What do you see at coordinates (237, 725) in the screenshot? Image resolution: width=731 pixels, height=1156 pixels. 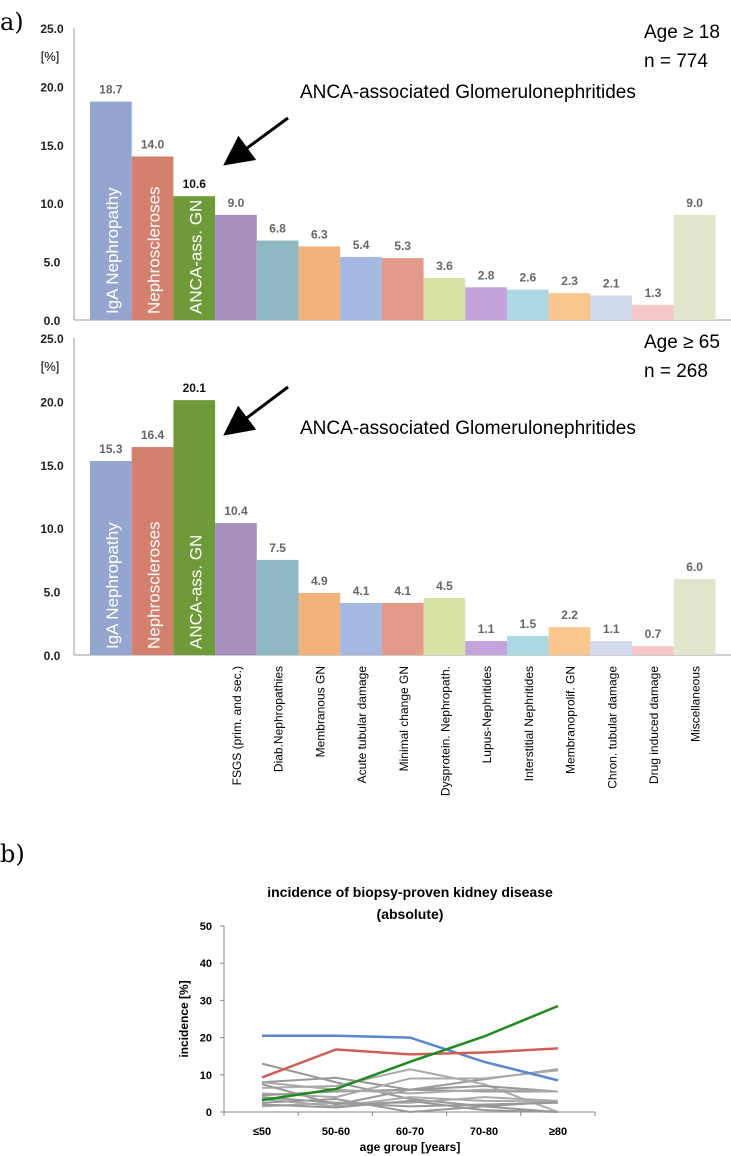 I see `category-label: FSGS (prim. and sec.)` at bounding box center [237, 725].